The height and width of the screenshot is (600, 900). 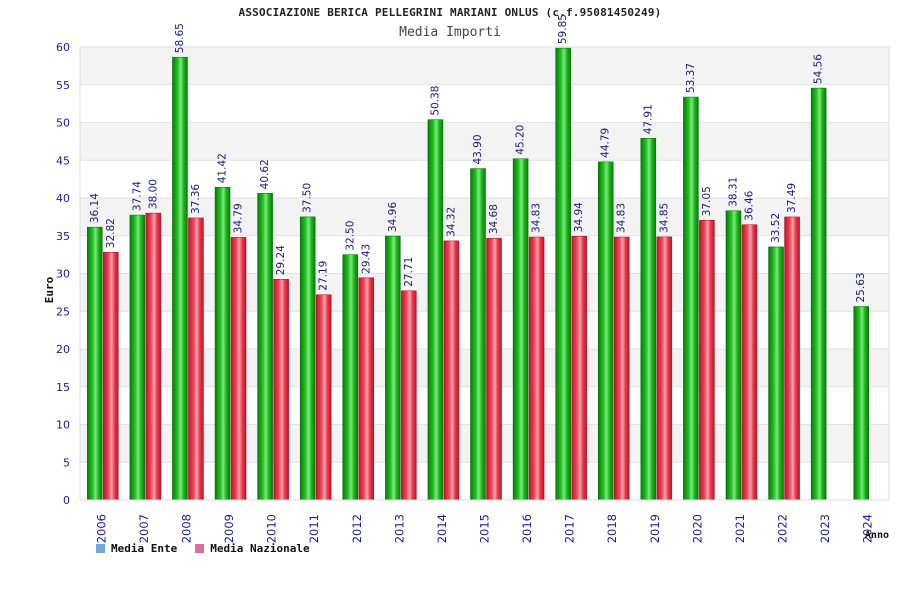 I want to click on legend-label: Media Nazionale, so click(x=260, y=548).